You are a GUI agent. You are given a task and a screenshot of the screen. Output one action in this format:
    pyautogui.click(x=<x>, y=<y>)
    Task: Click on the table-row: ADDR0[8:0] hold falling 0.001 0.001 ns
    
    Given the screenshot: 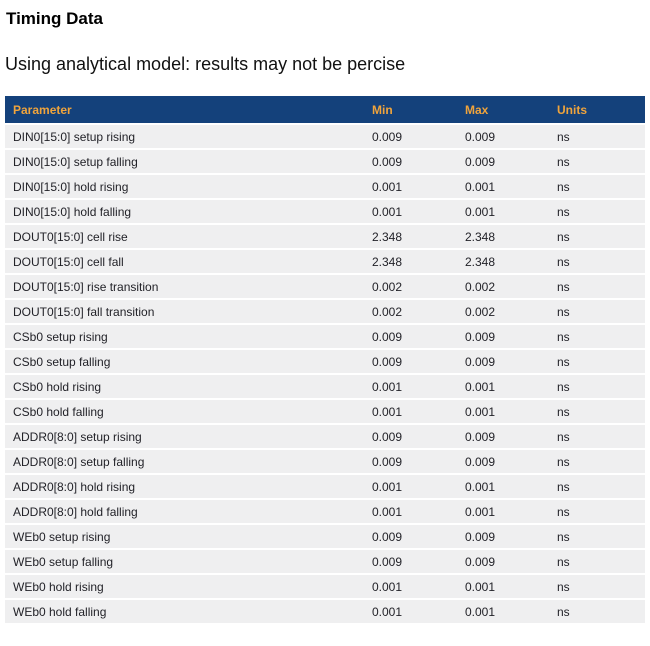 What is the action you would take?
    pyautogui.click(x=325, y=511)
    